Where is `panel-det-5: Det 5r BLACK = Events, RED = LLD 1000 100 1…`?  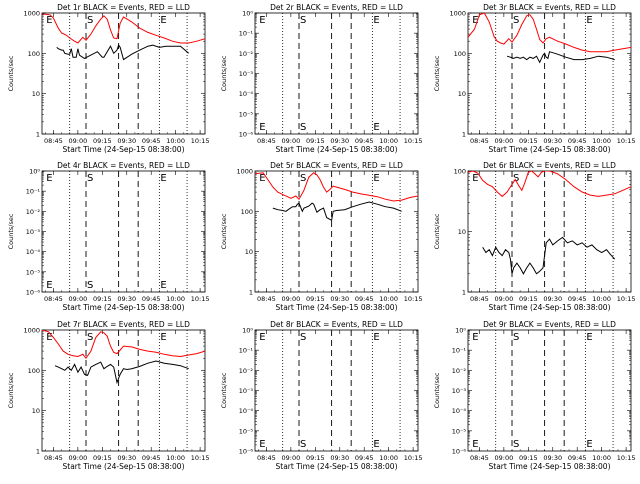
panel-det-5: Det 5r BLACK = Events, RED = LLD 1000 100 1… is located at coordinates (321, 236).